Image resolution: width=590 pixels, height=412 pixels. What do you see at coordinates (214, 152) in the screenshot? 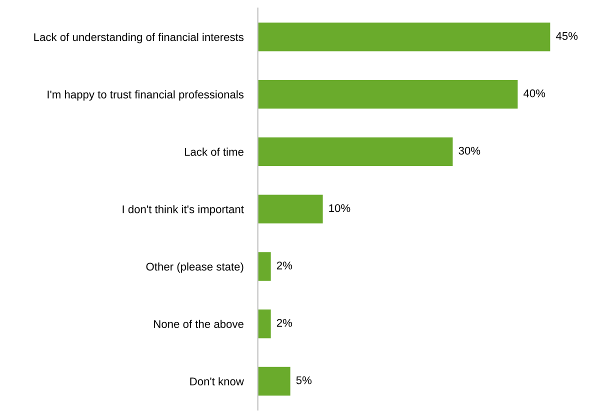
I see `y-tick-label: Lack of time` at bounding box center [214, 152].